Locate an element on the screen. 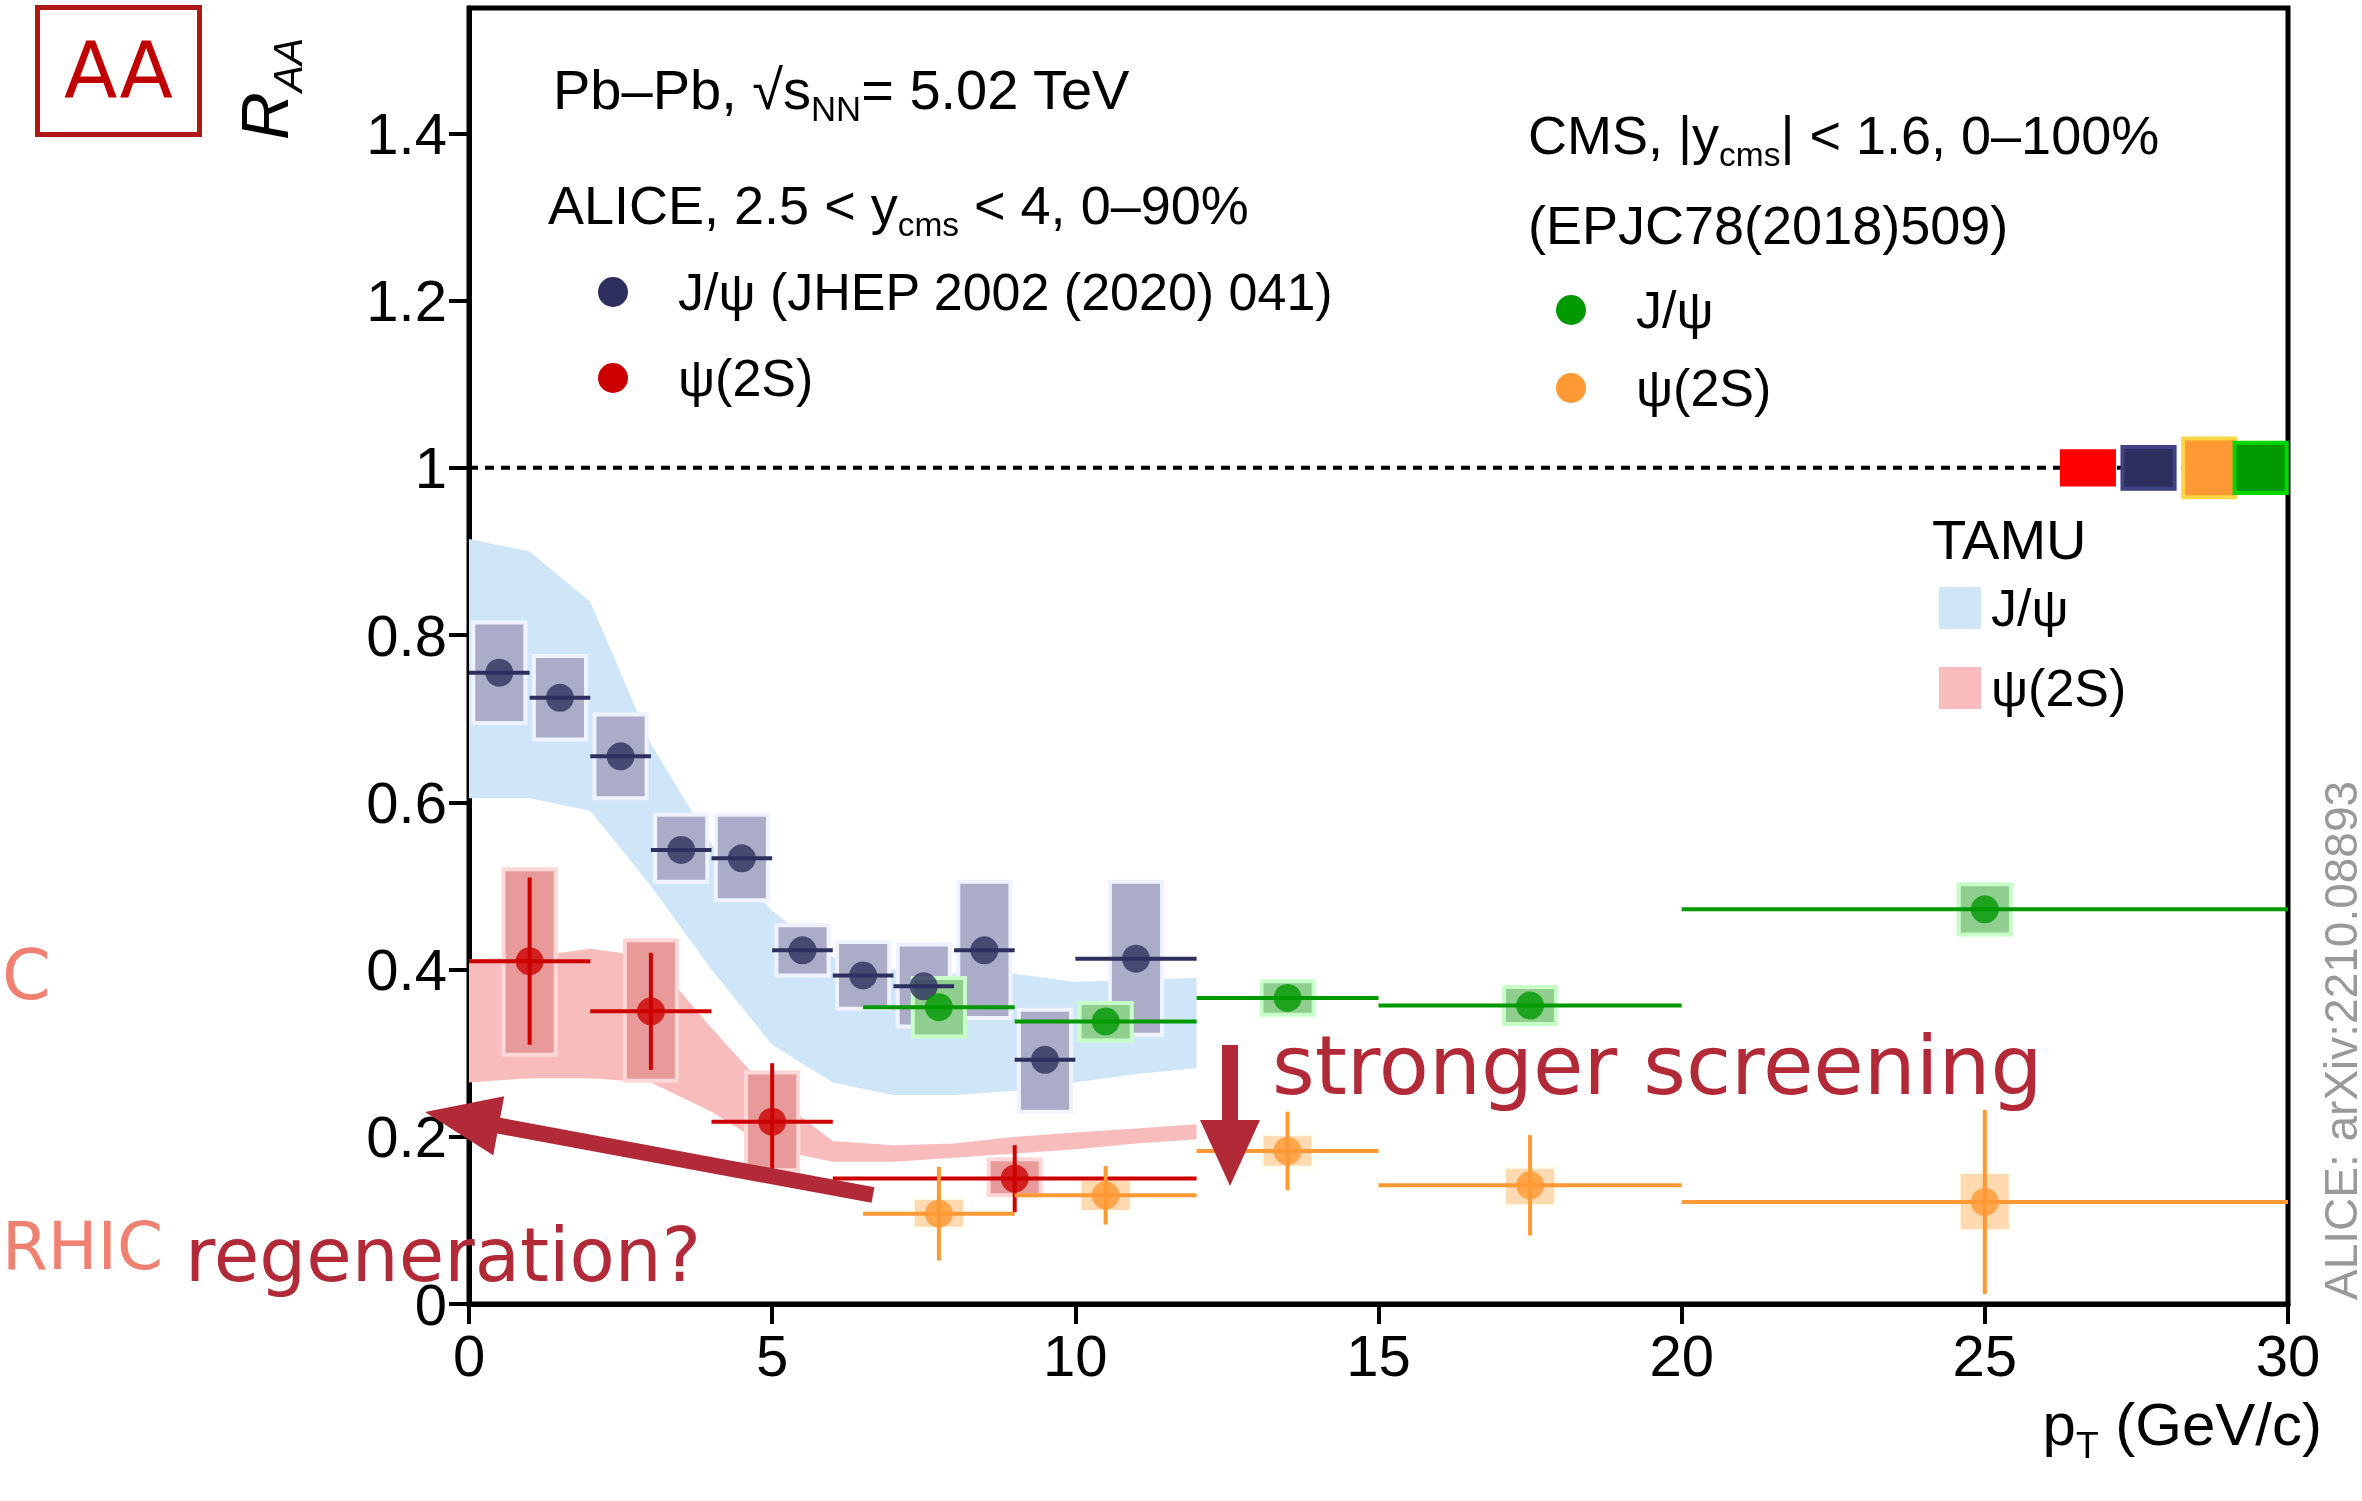 This screenshot has width=2362, height=1501. legend-label: J/ψ (JHEP 2002 (2020) 041) is located at coordinates (1005, 292).